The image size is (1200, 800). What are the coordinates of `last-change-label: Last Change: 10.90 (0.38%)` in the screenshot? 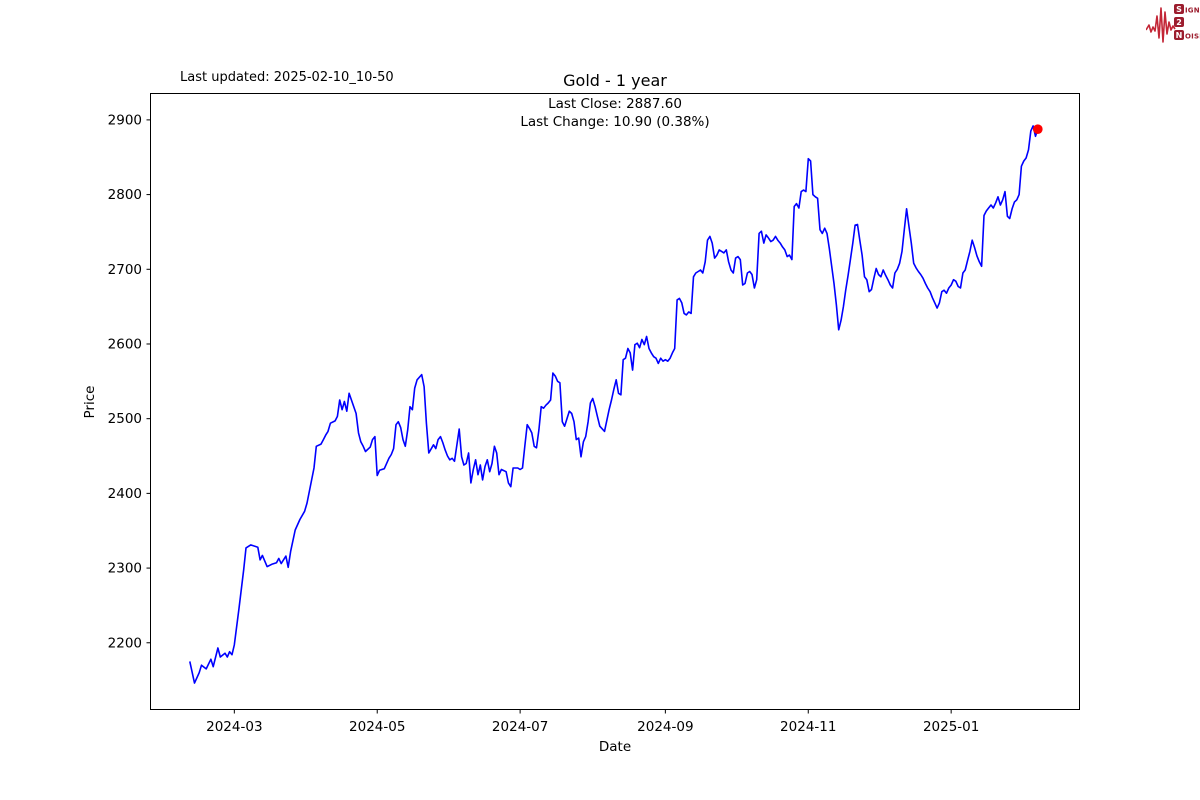 It's located at (615, 122).